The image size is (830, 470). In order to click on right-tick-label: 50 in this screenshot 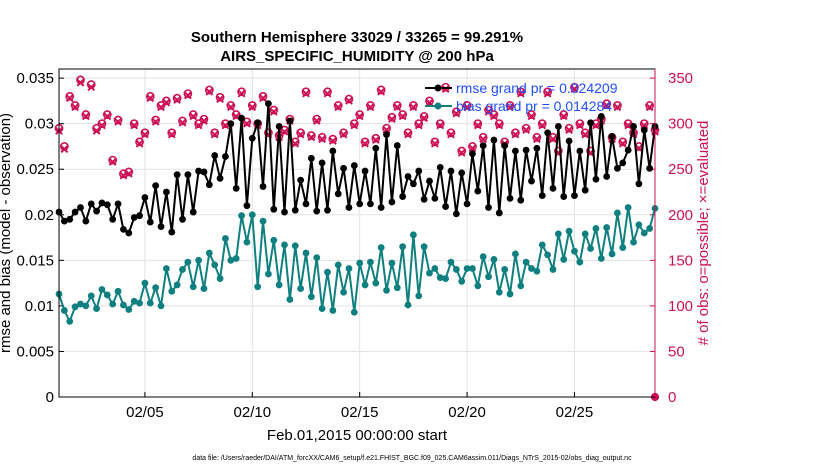, I will do `click(676, 351)`.